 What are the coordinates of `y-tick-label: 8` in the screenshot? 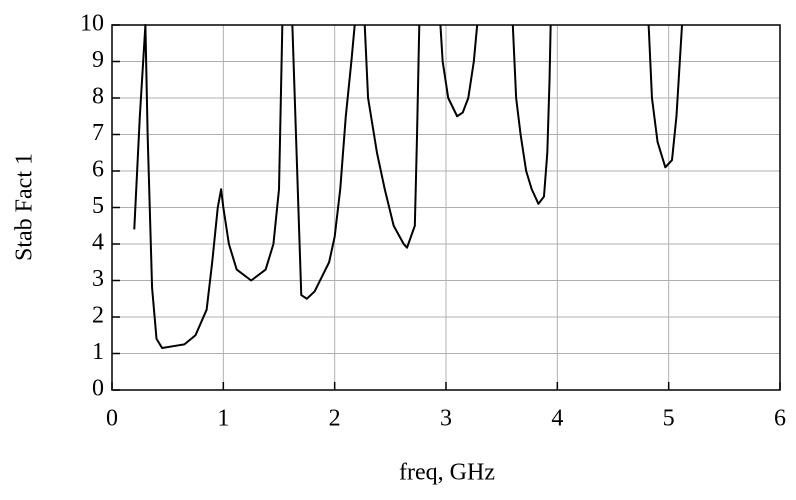 It's located at (98, 97).